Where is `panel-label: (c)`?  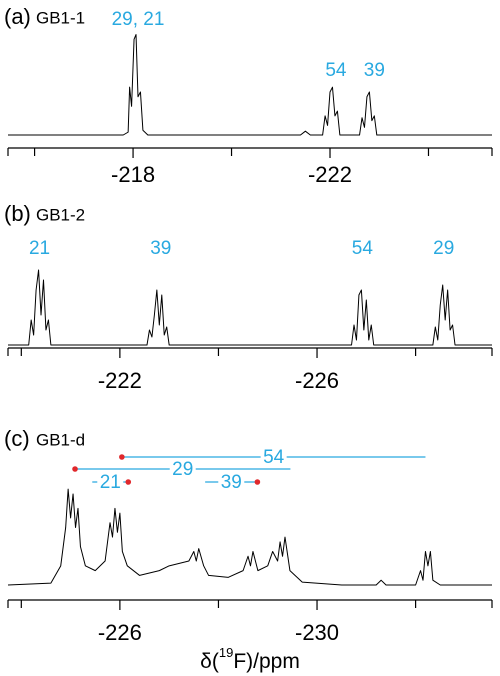 panel-label: (c) is located at coordinates (17, 438).